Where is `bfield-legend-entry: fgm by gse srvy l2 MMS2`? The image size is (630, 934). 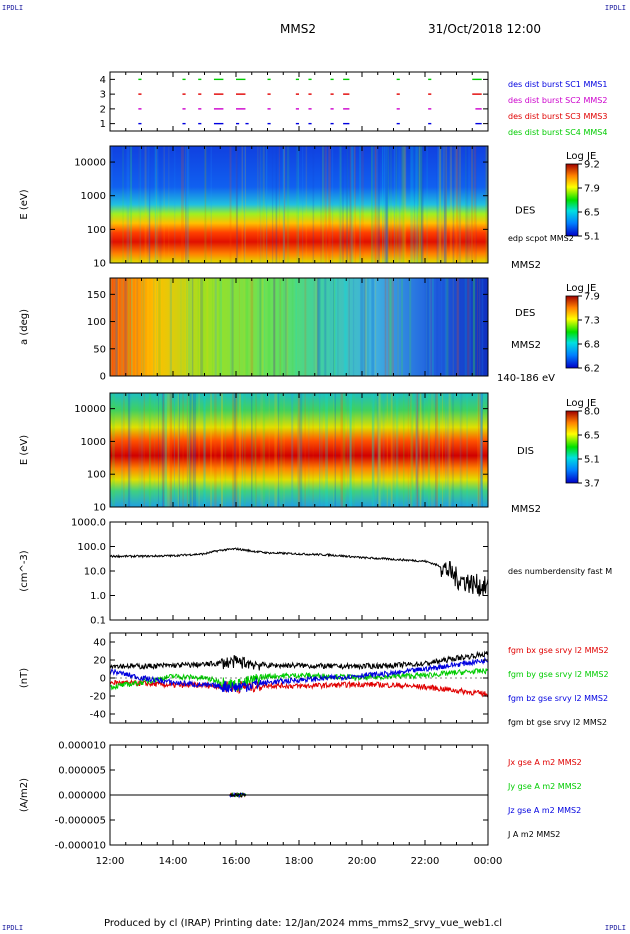 bfield-legend-entry: fgm by gse srvy l2 MMS2 is located at coordinates (558, 674).